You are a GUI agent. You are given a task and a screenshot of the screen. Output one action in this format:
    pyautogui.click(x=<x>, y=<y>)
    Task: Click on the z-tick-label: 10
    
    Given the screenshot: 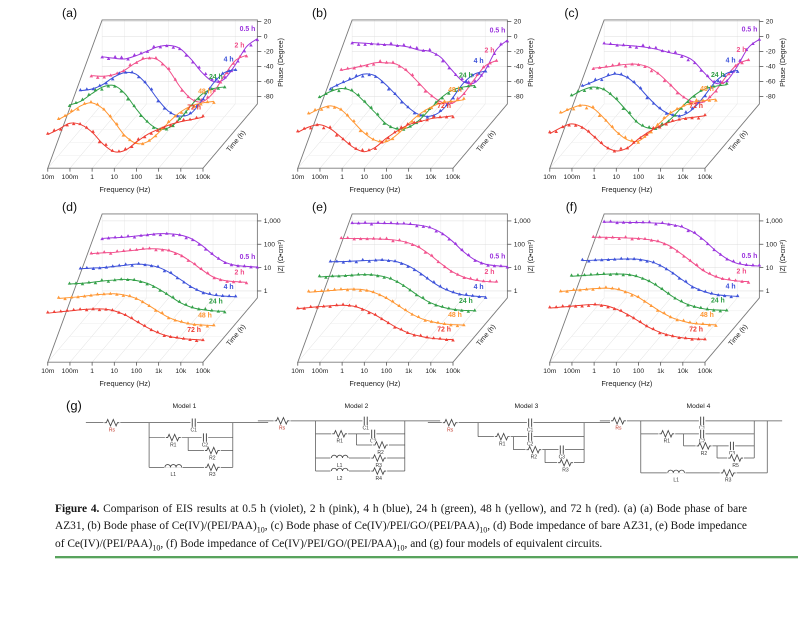 What is the action you would take?
    pyautogui.click(x=268, y=268)
    